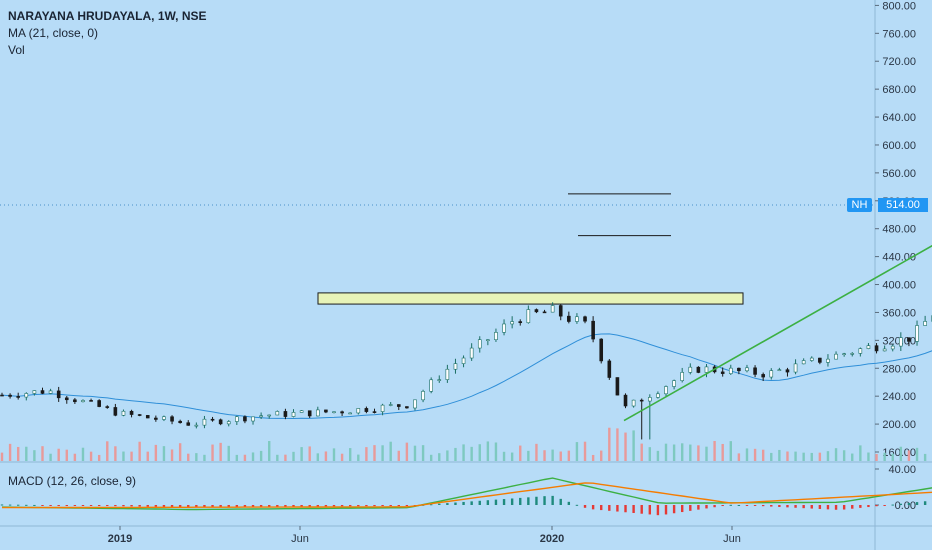 This screenshot has height=550, width=932. What do you see at coordinates (530, 298) in the screenshot?
I see `support-zone` at bounding box center [530, 298].